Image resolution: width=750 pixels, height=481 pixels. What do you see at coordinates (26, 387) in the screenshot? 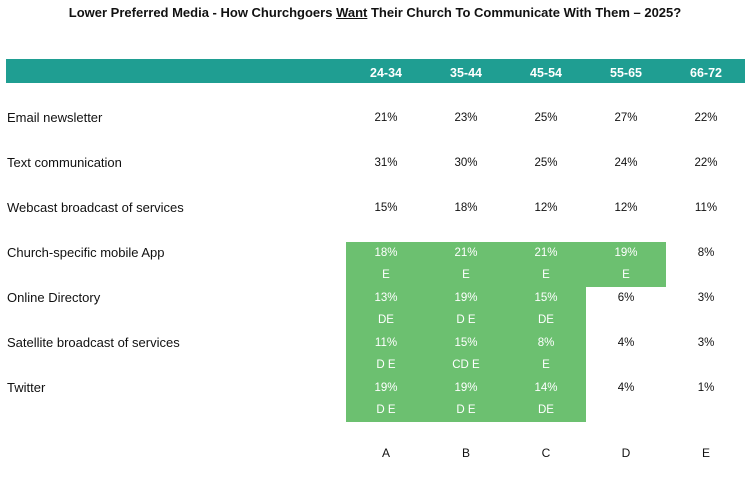
I see `row-label: Twitter` at bounding box center [26, 387].